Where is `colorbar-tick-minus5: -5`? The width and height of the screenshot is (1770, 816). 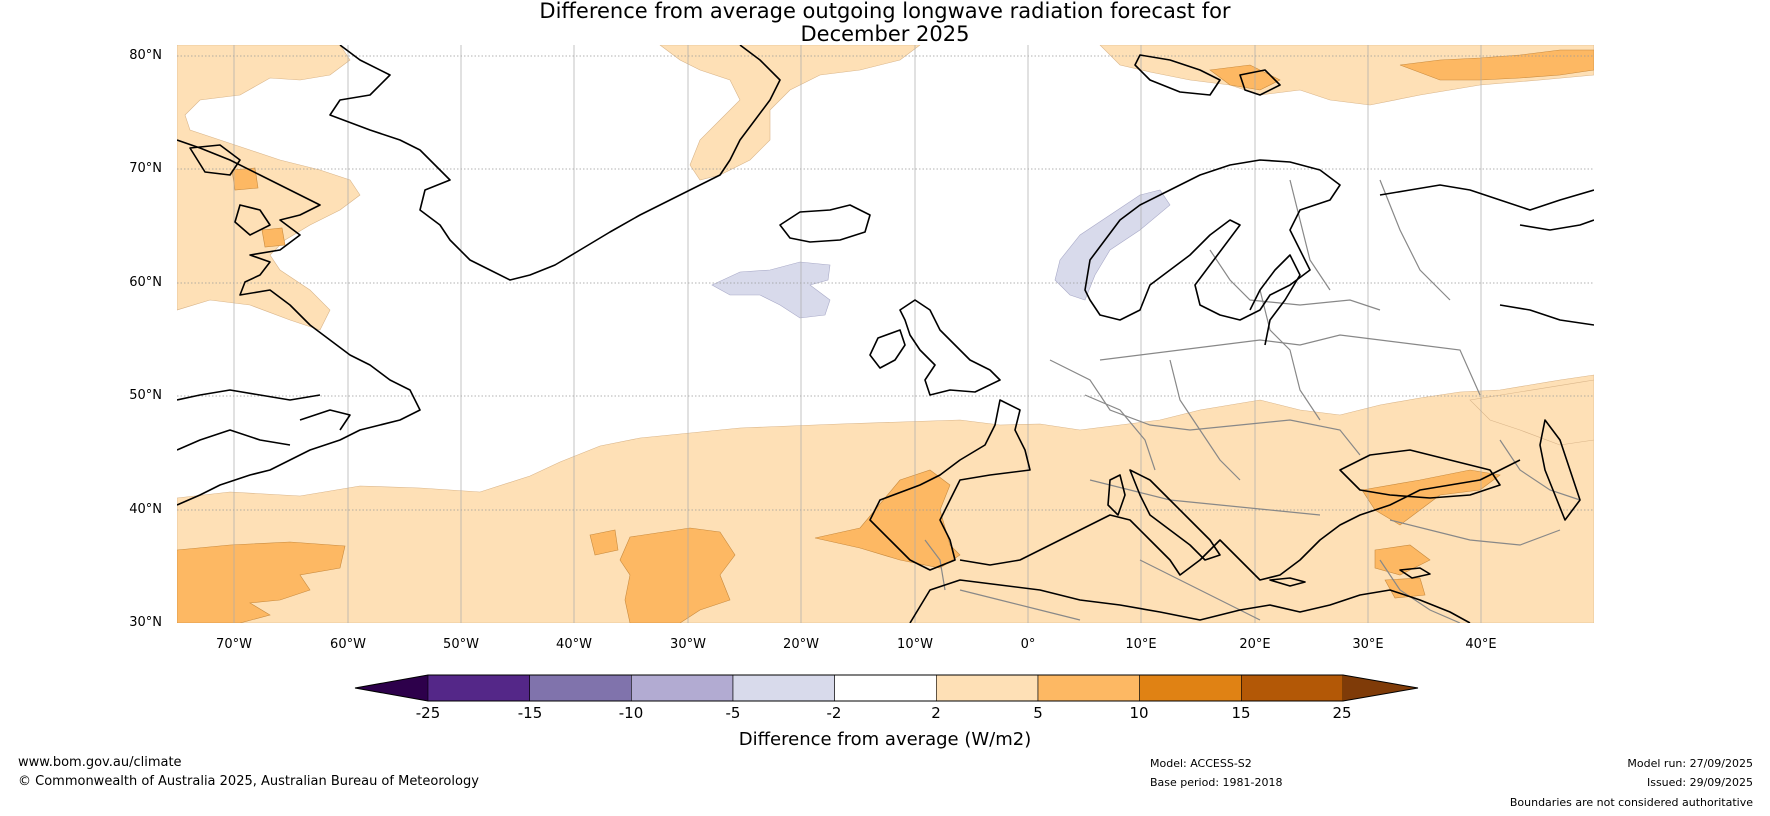
colorbar-tick-minus5: -5 is located at coordinates (733, 713).